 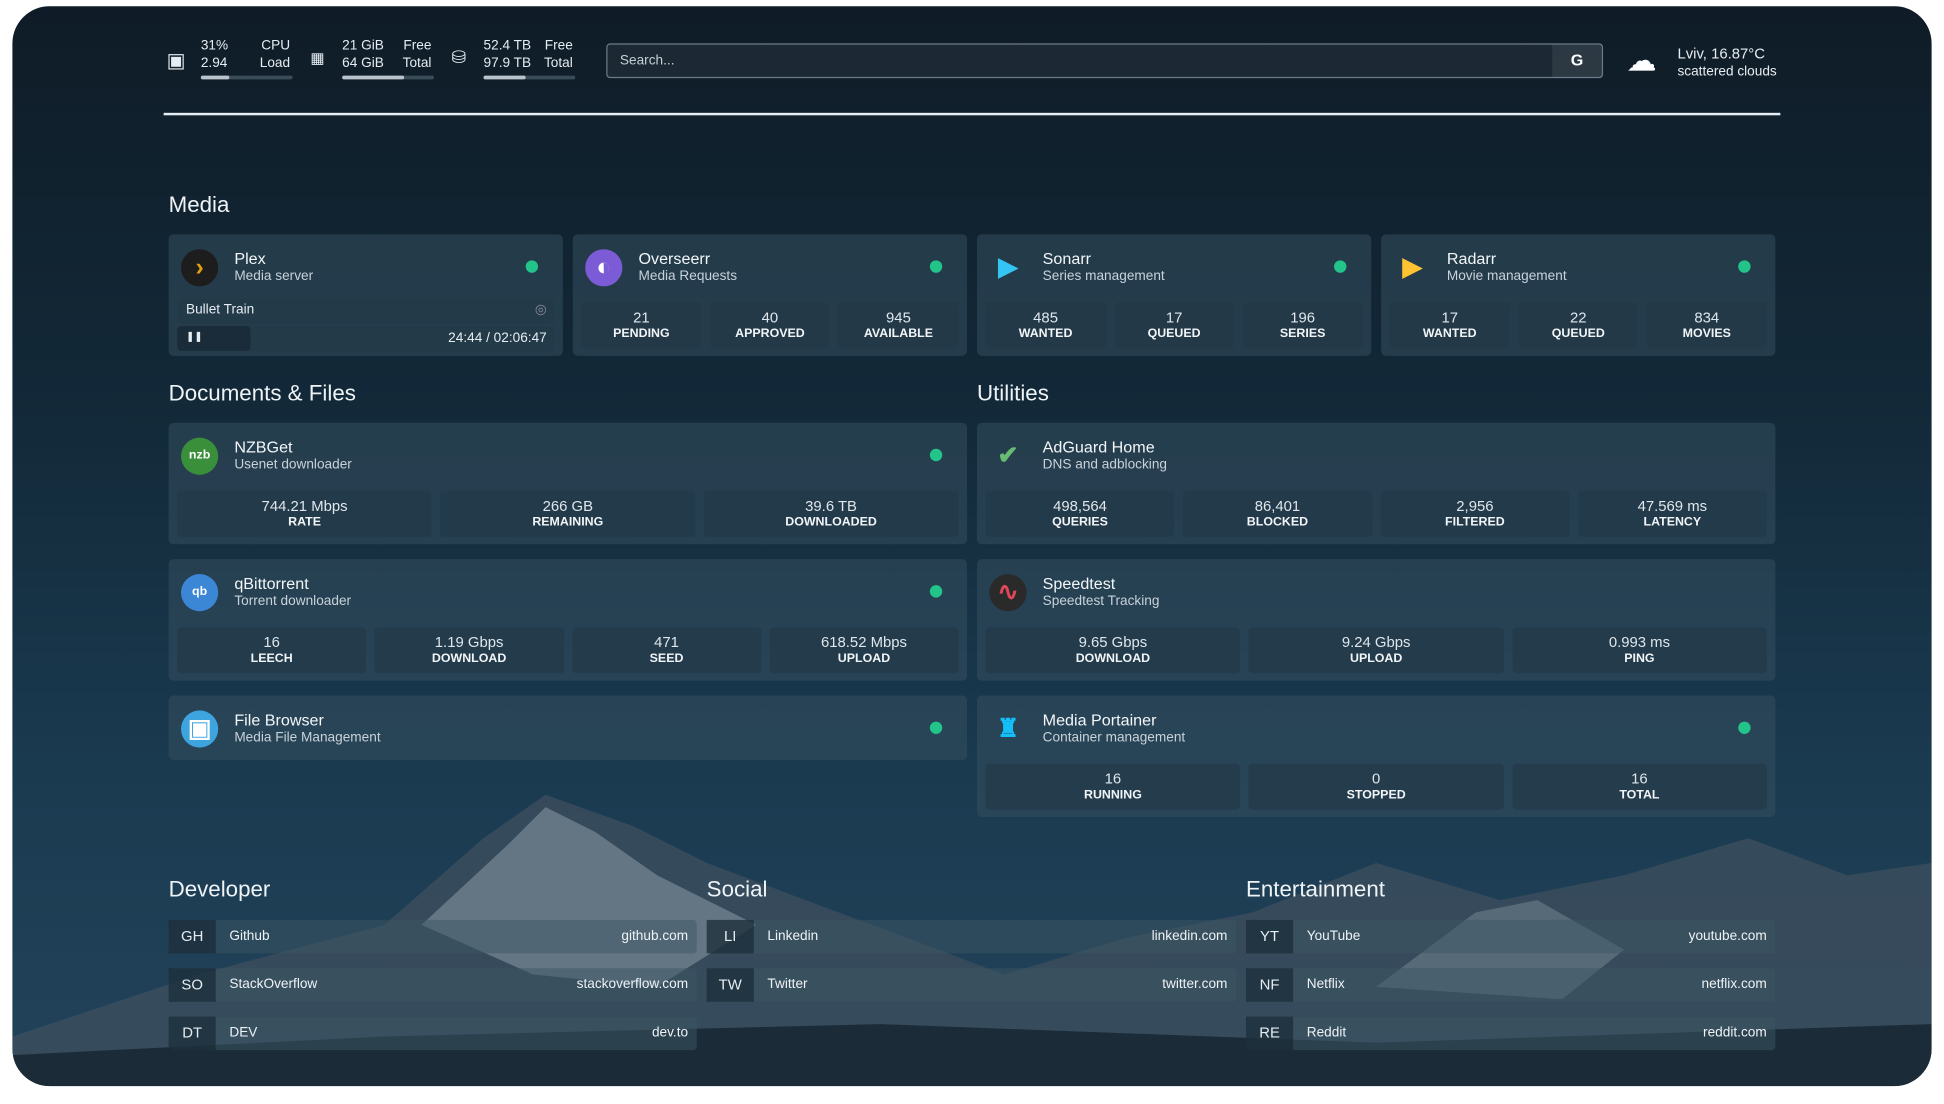 What do you see at coordinates (1325, 984) in the screenshot?
I see `bookmark-name: Netflix` at bounding box center [1325, 984].